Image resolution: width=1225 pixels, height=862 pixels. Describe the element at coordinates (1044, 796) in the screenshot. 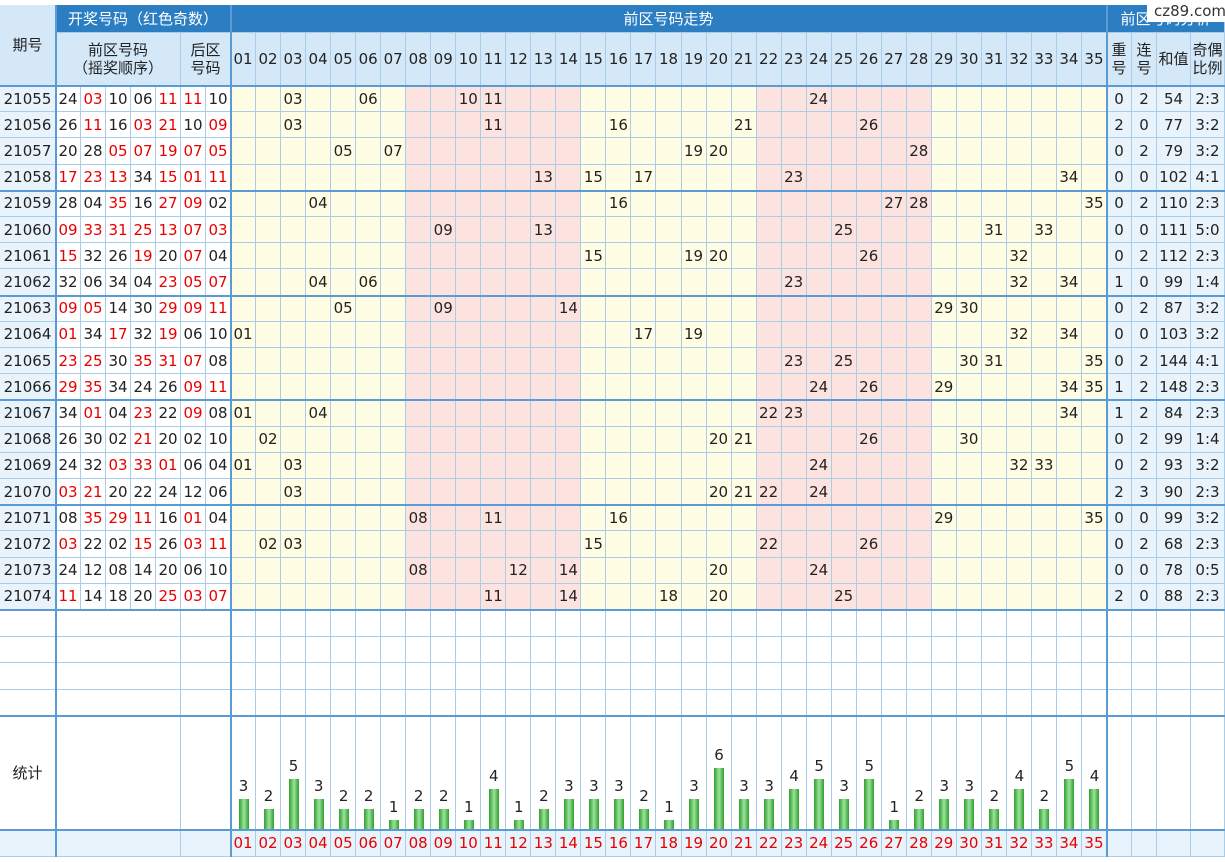

I see `count-label: 2` at that location.